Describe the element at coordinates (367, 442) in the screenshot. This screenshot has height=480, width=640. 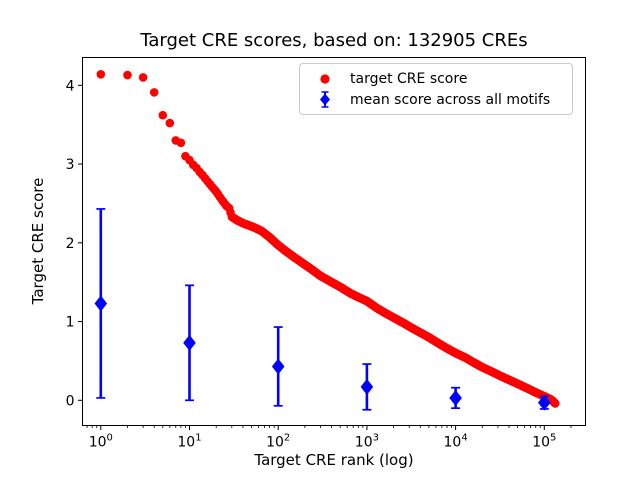
I see `x-tick-label: 10³` at that location.